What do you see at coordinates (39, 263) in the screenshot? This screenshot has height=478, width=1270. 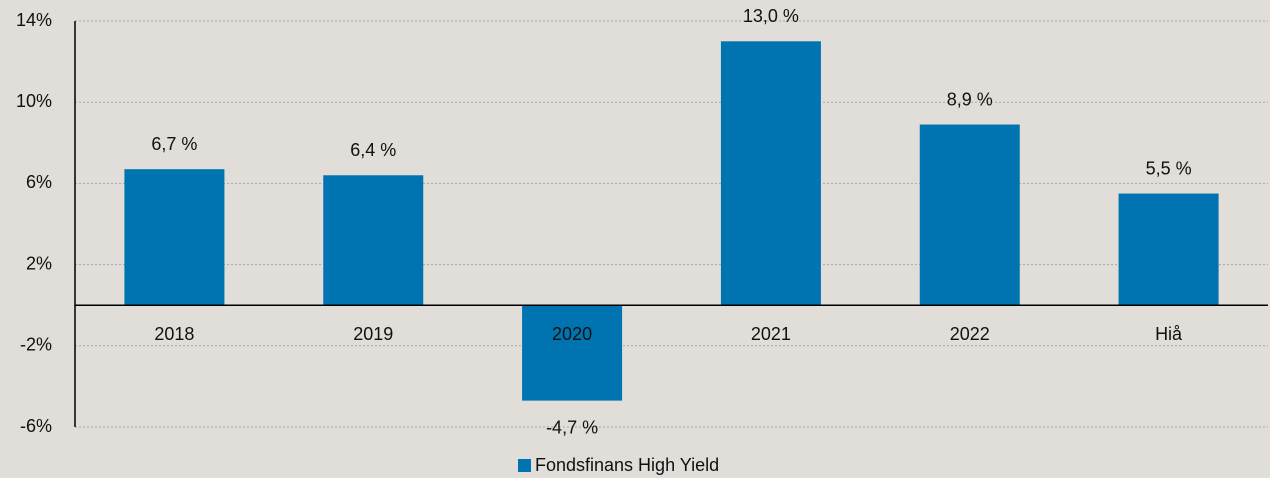 I see `y-tick-label: 2%` at bounding box center [39, 263].